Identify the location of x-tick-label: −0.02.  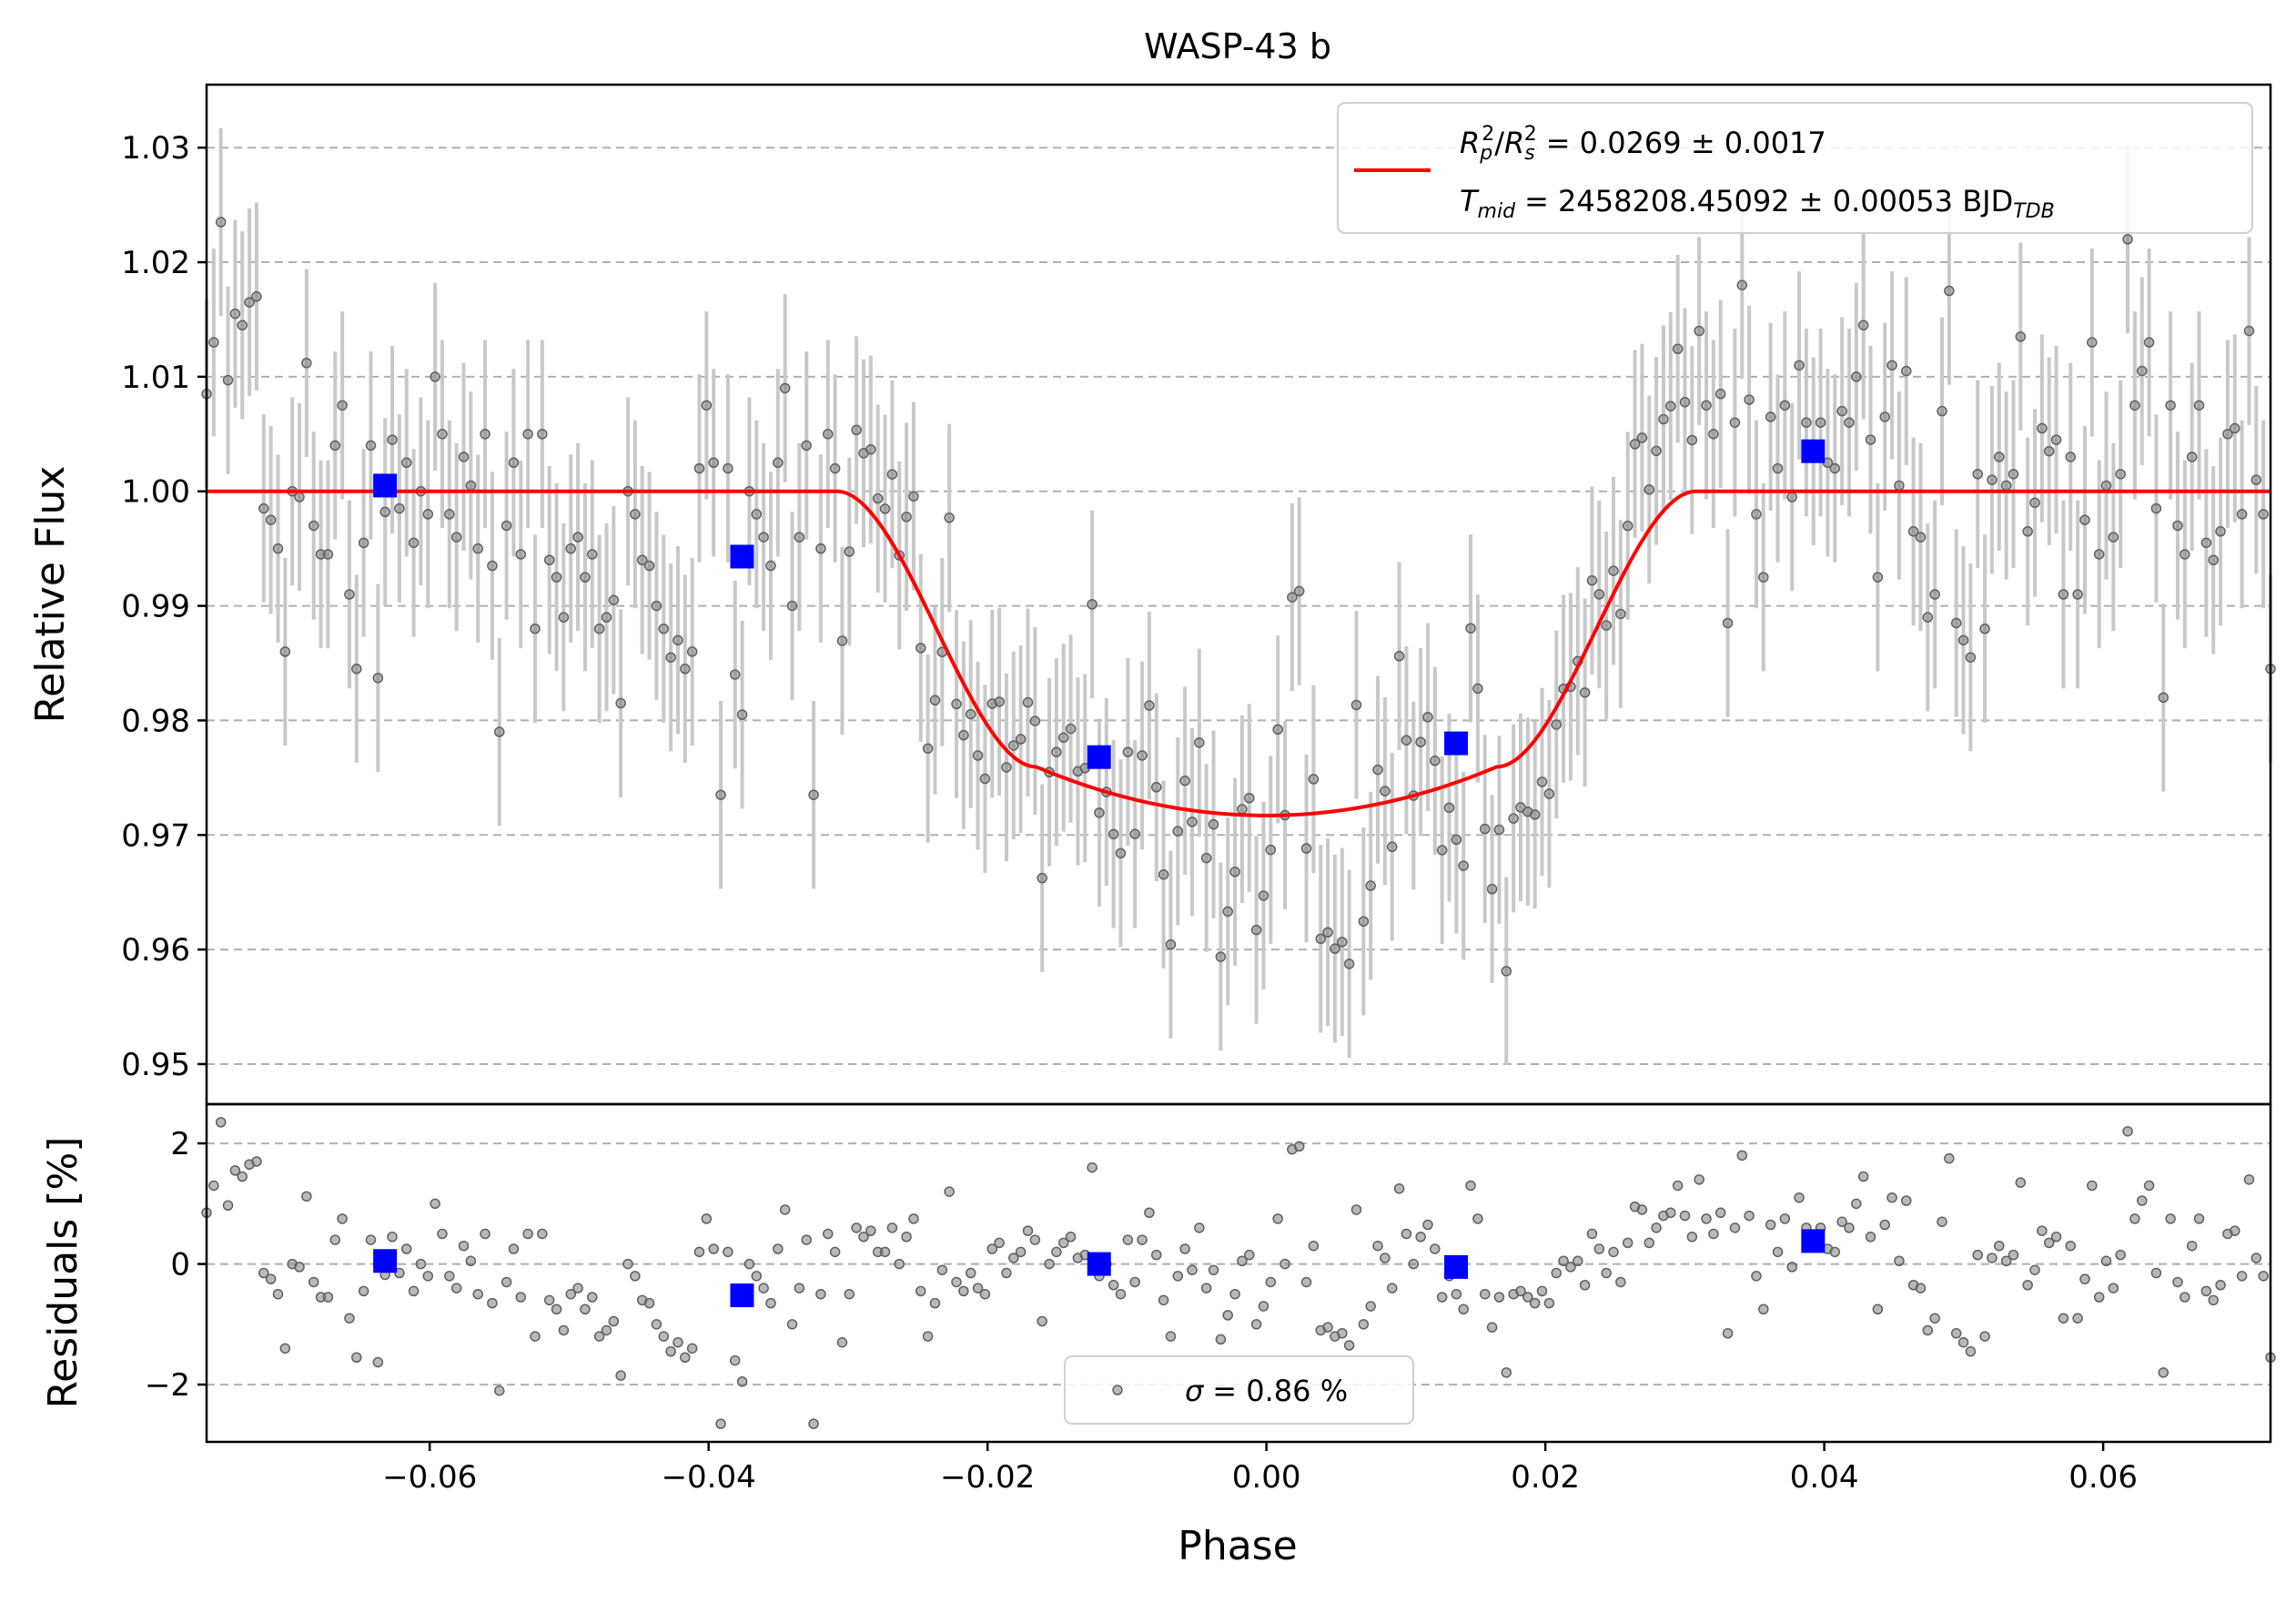
(987, 1477).